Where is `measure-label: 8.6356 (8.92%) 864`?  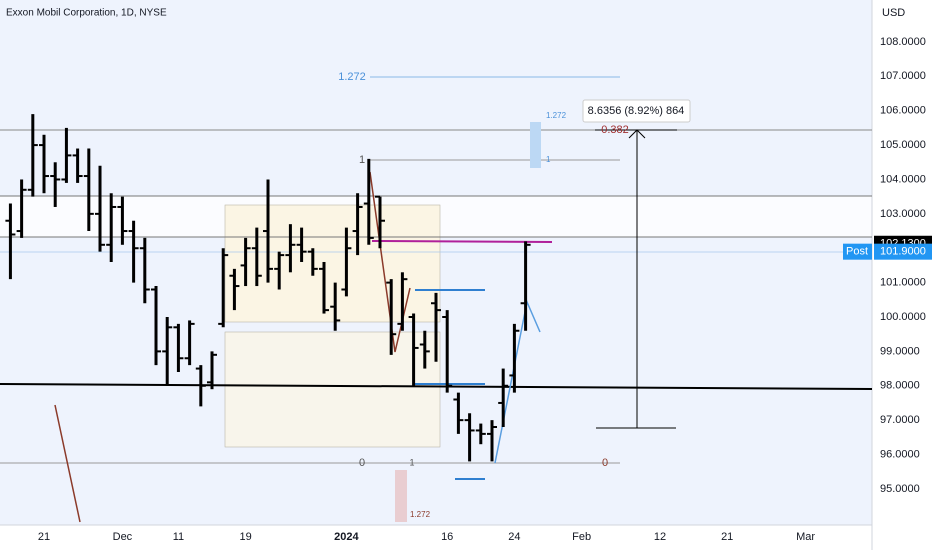
measure-label: 8.6356 (8.92%) 864 is located at coordinates (636, 111).